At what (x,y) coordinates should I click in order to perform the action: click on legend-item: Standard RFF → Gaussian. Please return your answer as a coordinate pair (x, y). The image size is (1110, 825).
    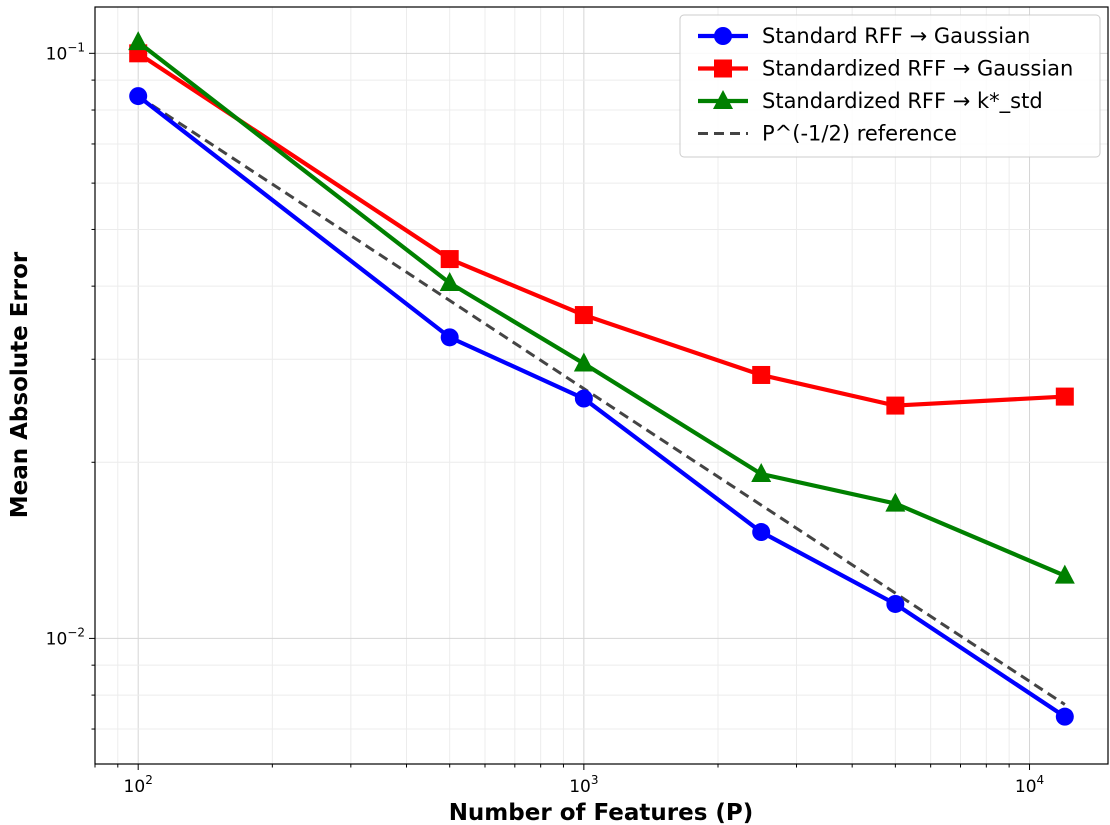
    Looking at the image, I should click on (864, 36).